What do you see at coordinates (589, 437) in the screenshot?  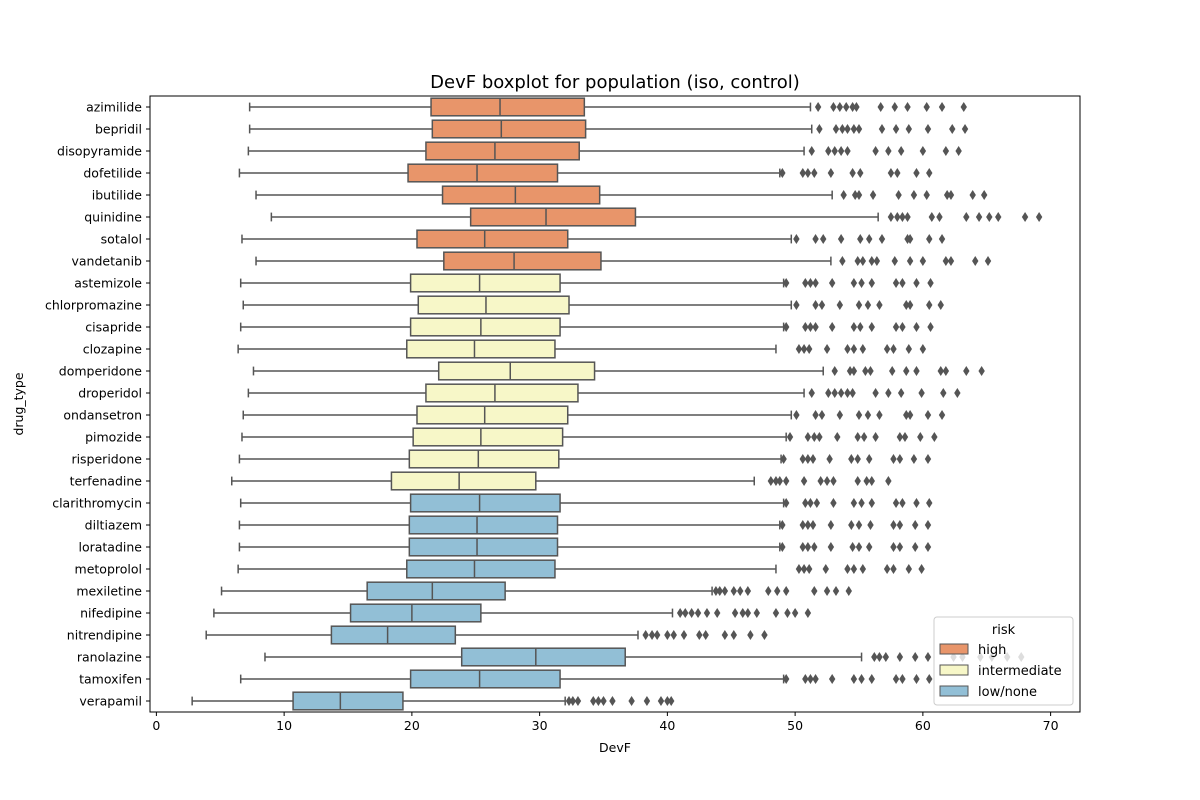 I see `box-pimozide` at bounding box center [589, 437].